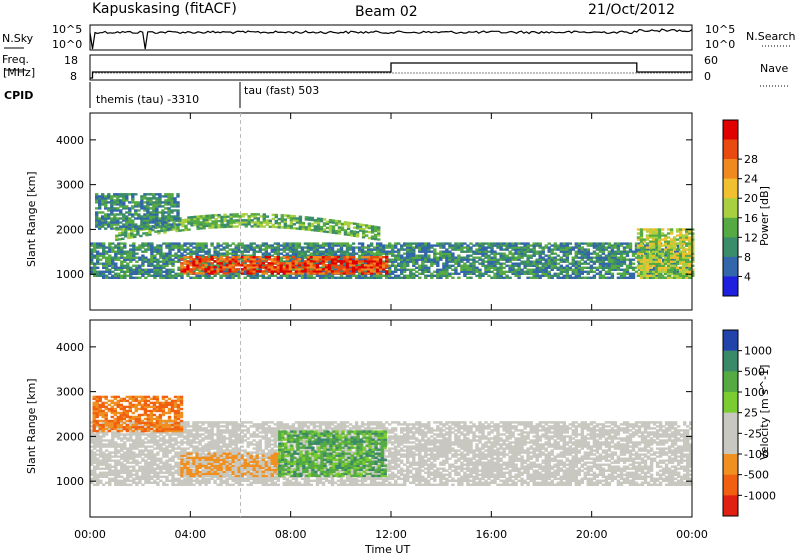 This screenshot has width=800, height=558. Describe the element at coordinates (730, 189) in the screenshot. I see `colorbar-swatch` at that location.